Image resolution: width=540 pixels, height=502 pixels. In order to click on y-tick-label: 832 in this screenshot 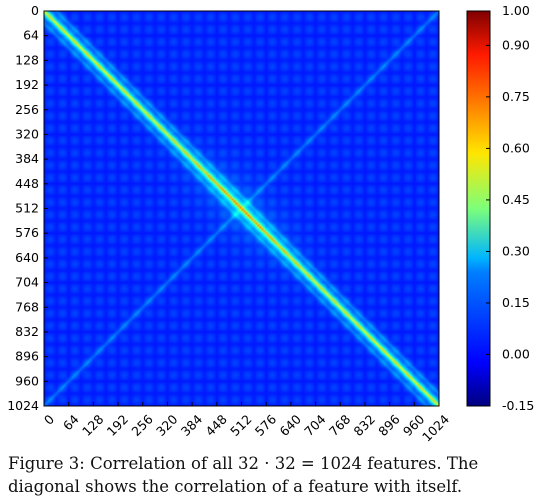, I will do `click(27, 331)`.